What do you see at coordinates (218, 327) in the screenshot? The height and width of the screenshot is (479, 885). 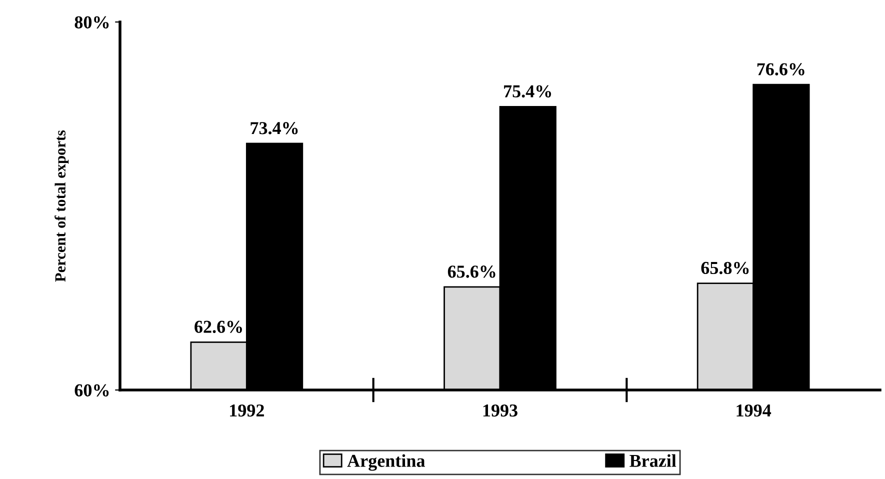 I see `data-label: 62.6%` at bounding box center [218, 327].